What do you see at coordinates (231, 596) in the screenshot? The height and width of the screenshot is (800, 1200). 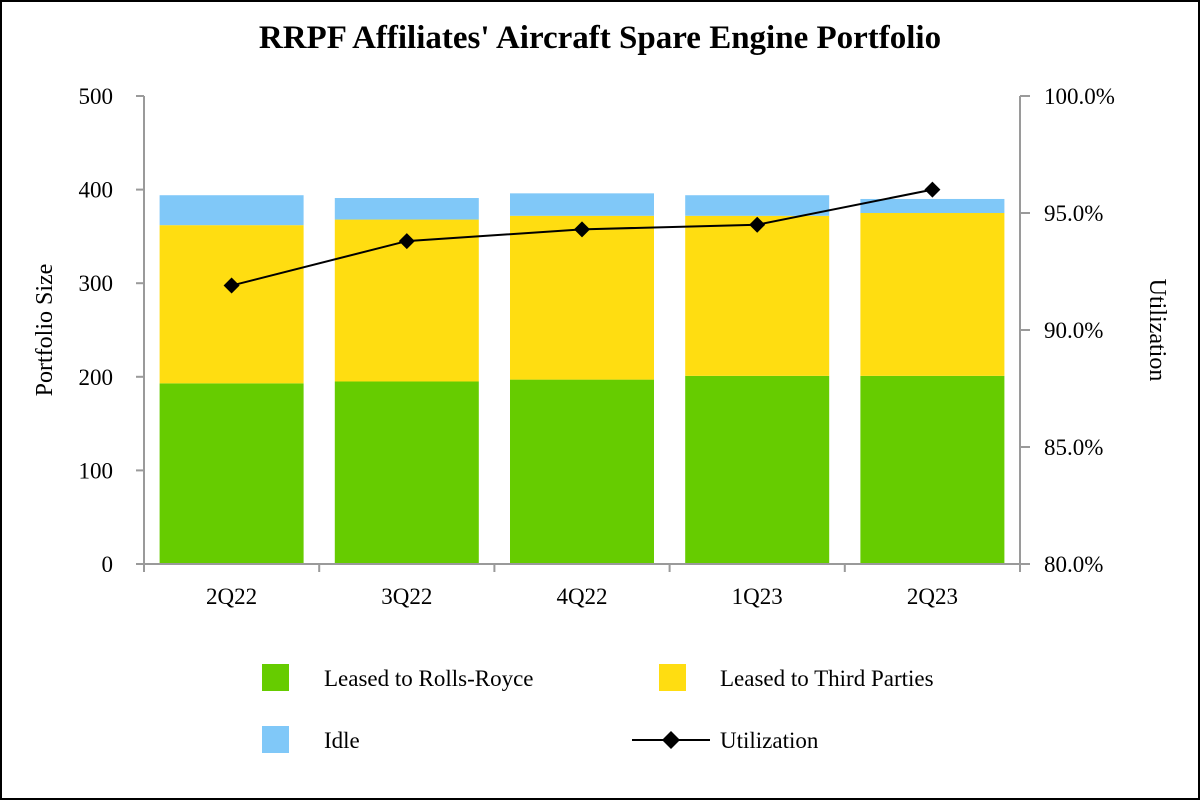 I see `x-tick-label: 2Q22` at bounding box center [231, 596].